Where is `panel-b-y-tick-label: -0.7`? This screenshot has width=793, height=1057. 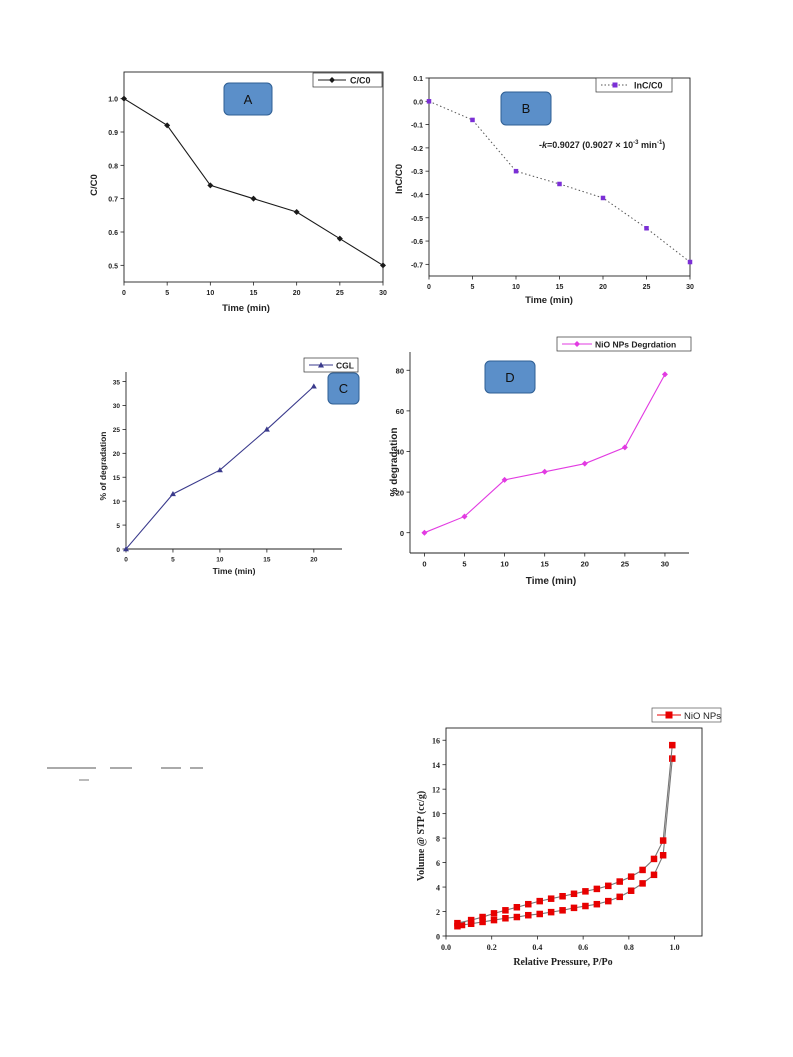 panel-b-y-tick-label: -0.7 is located at coordinates (417, 265).